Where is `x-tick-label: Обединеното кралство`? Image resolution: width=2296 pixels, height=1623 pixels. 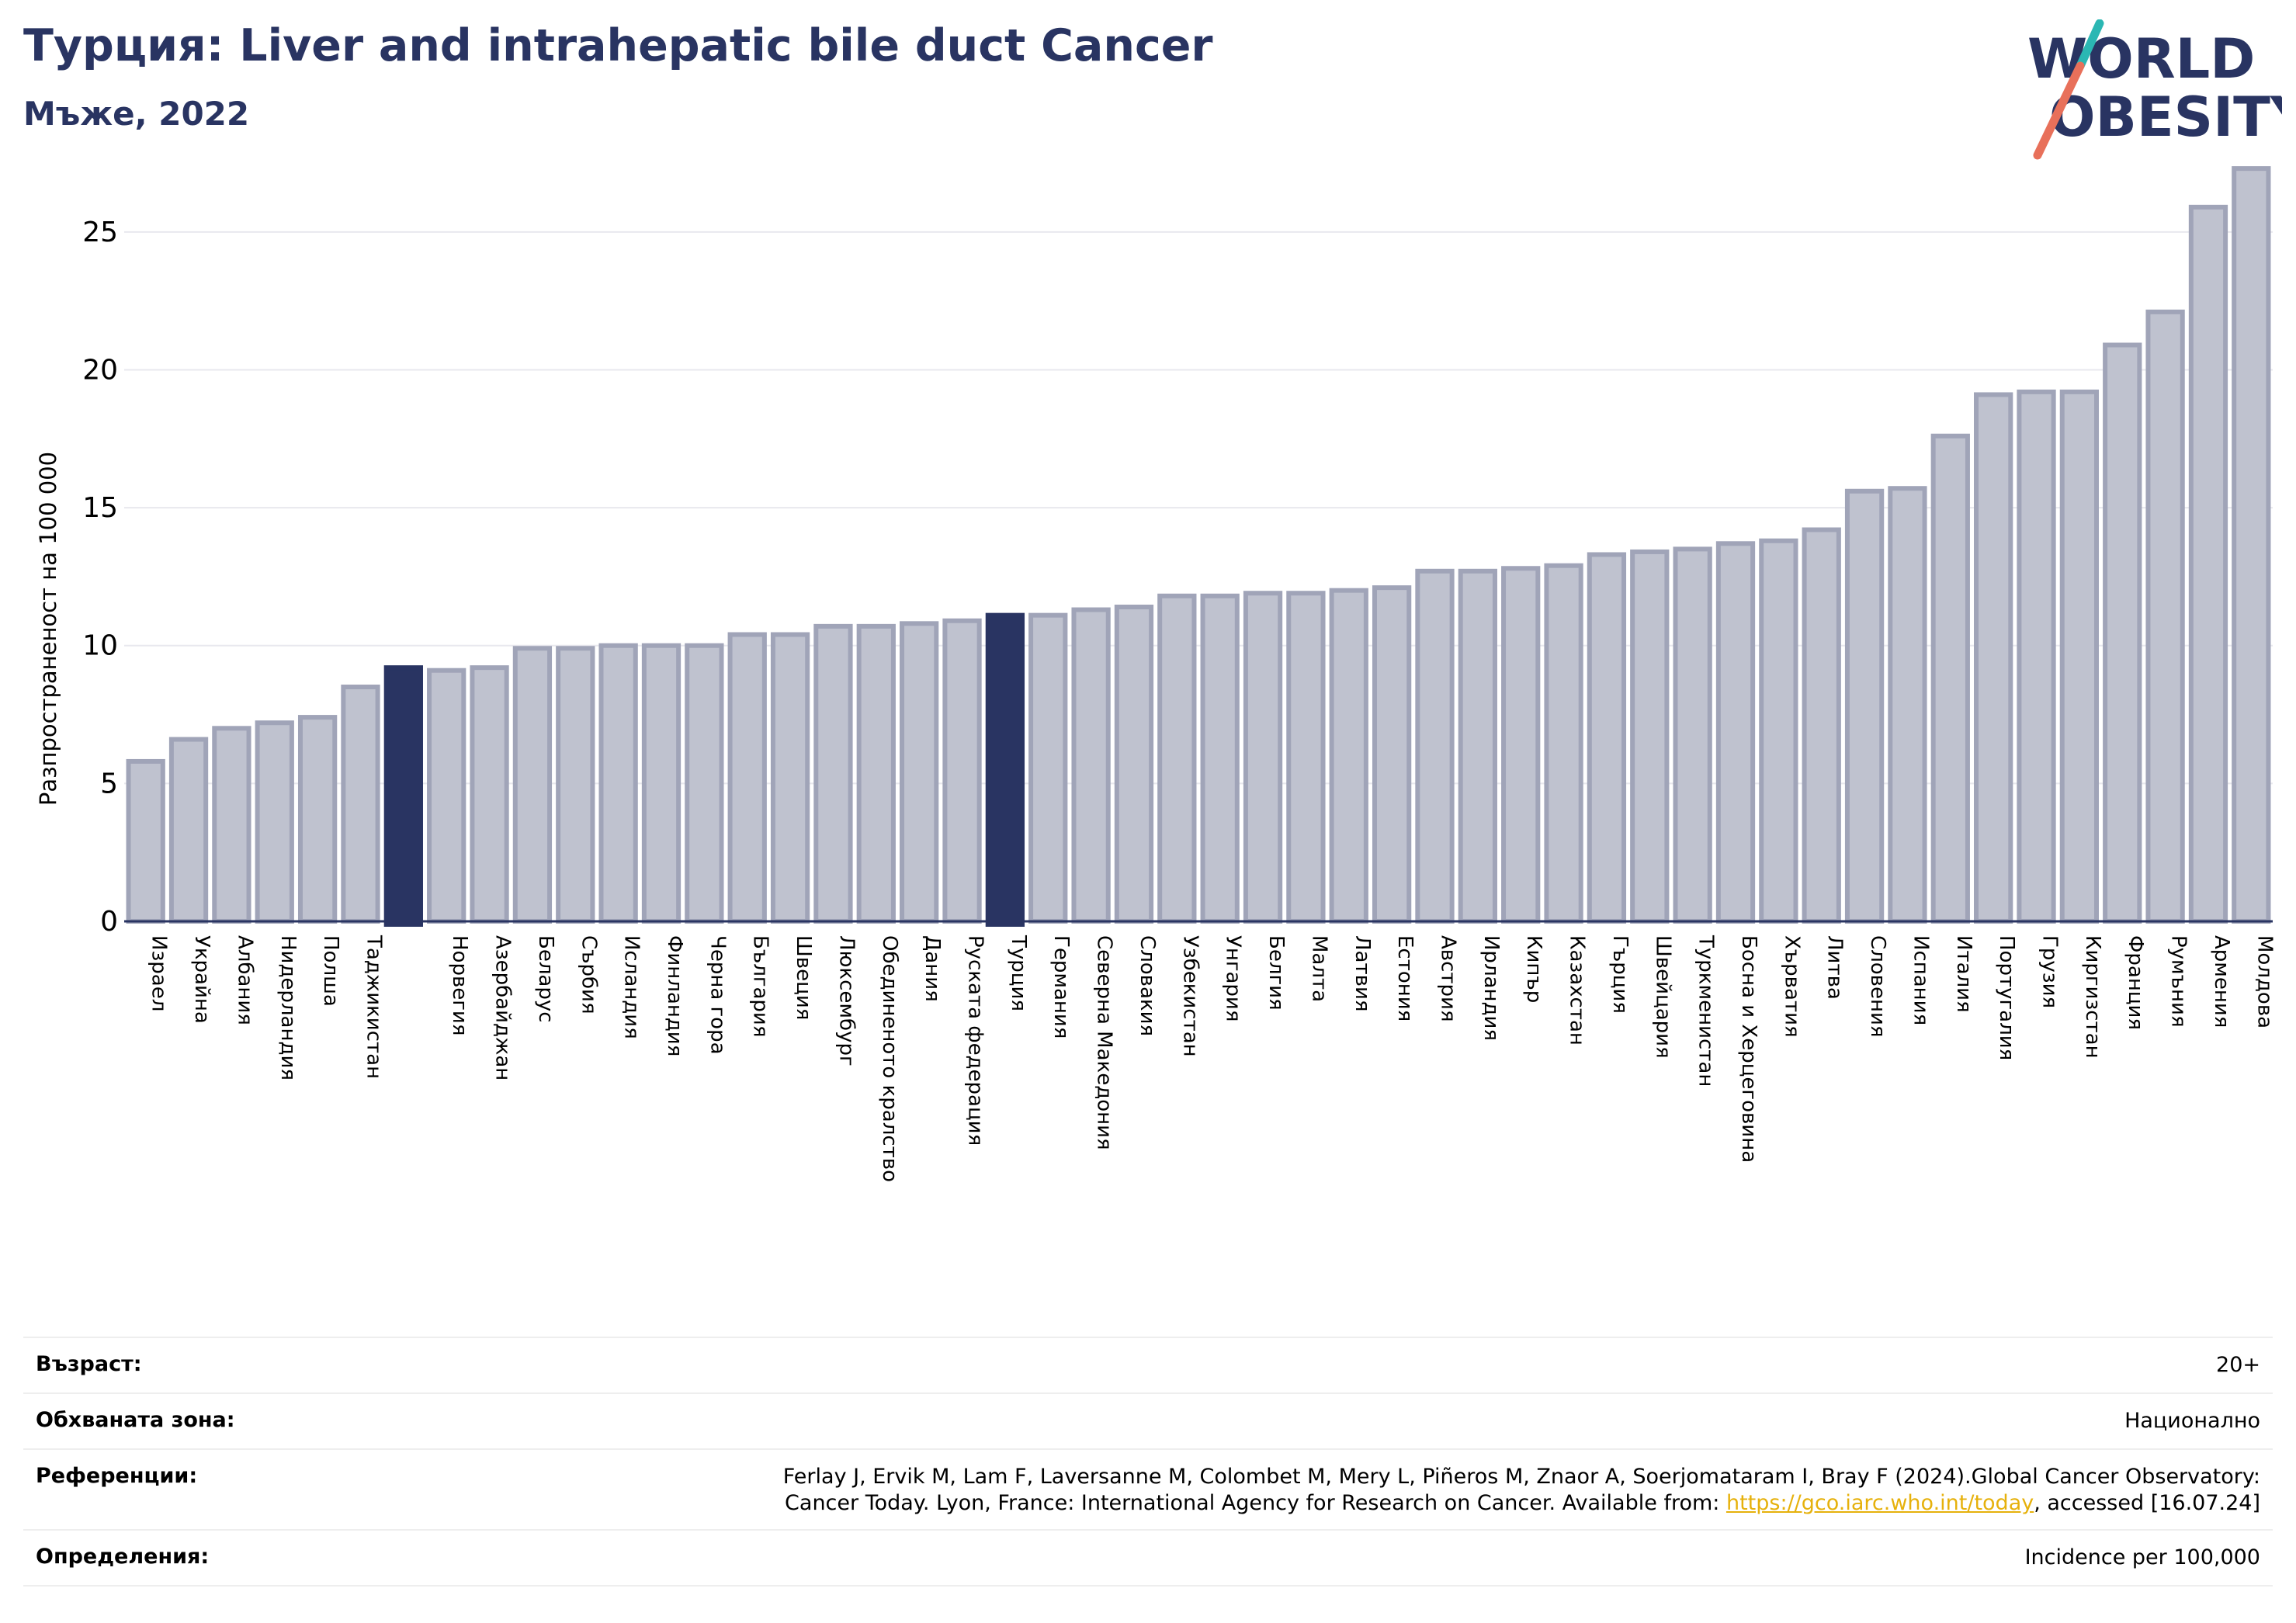
x-tick-label: Обединеното кралство is located at coordinates (889, 1058).